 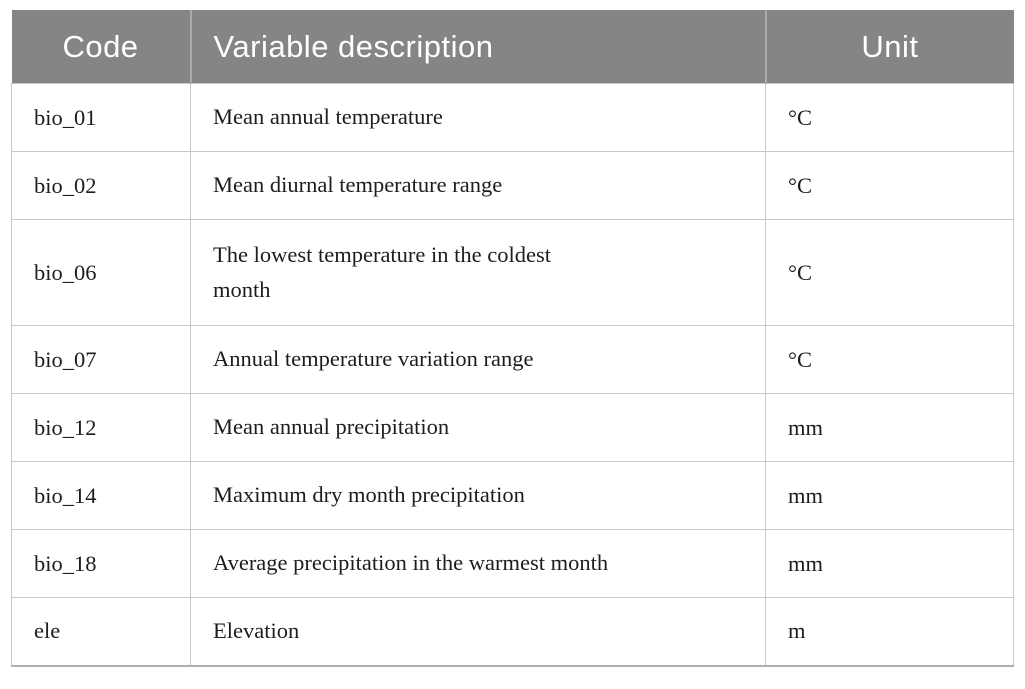 What do you see at coordinates (478, 117) in the screenshot?
I see `description-cell: Mean annual temperature` at bounding box center [478, 117].